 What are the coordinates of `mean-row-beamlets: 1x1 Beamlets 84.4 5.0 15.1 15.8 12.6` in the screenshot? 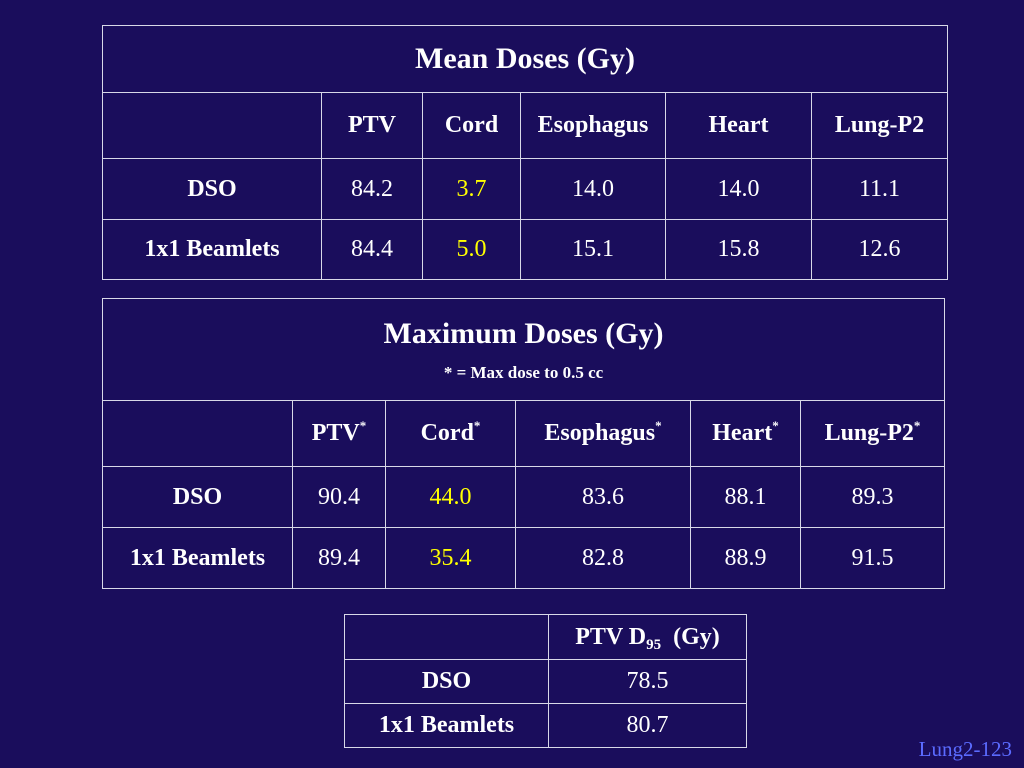 It's located at (525, 249).